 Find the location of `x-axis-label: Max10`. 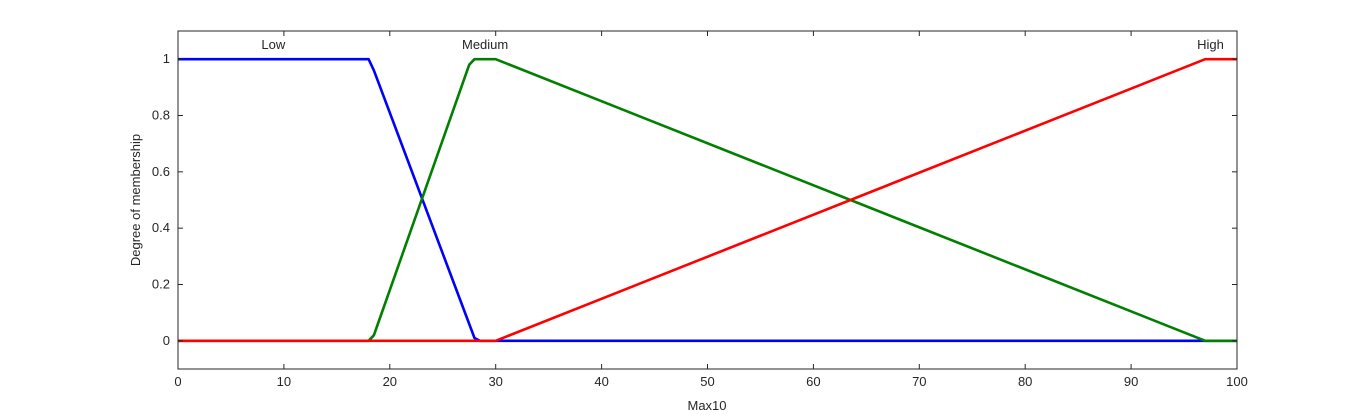

x-axis-label: Max10 is located at coordinates (706, 405).